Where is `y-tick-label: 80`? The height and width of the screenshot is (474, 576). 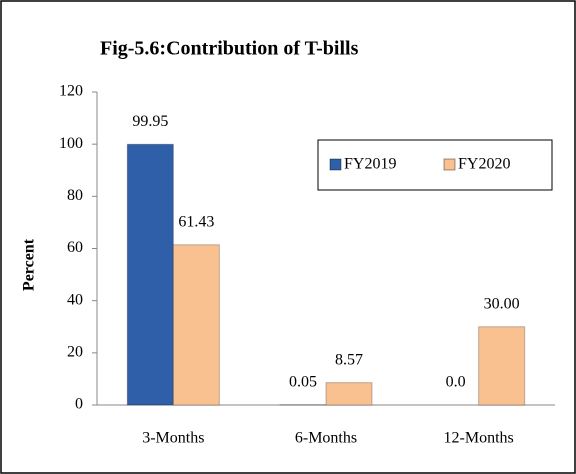
y-tick-label: 80 is located at coordinates (75, 195).